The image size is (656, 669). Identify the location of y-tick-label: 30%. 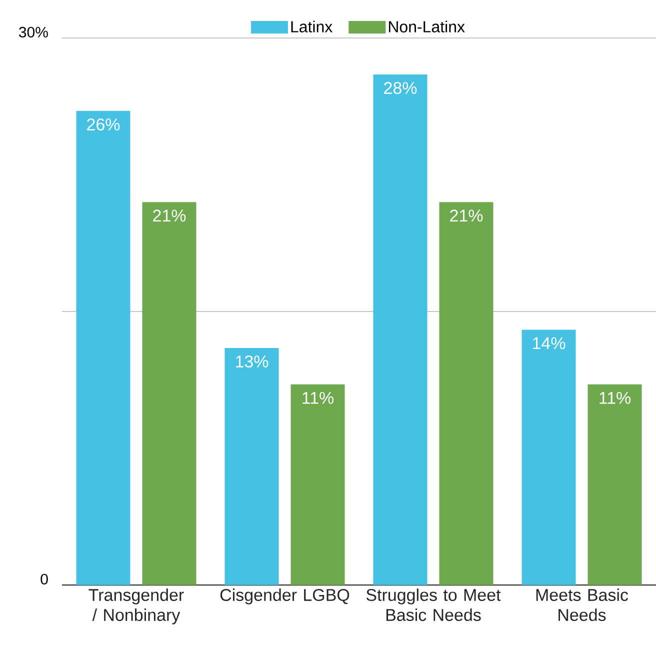
(33, 32).